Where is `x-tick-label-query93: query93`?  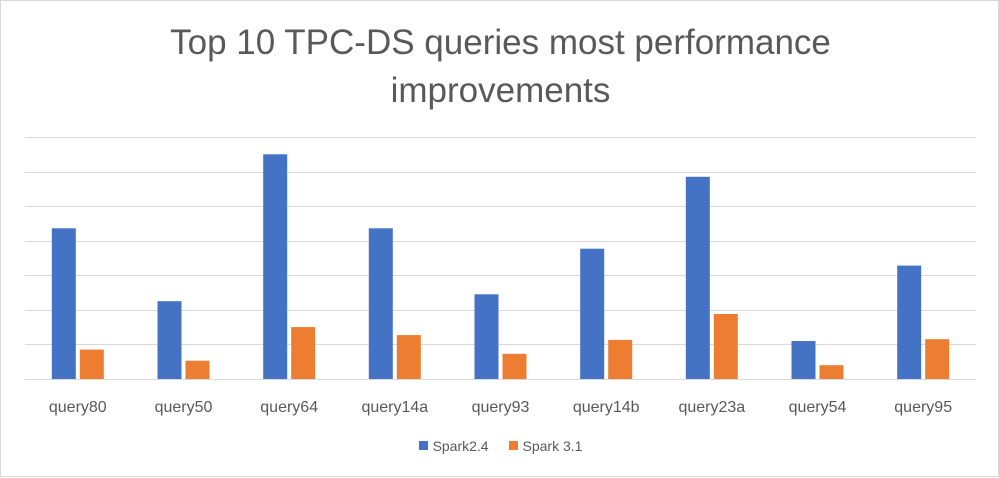
x-tick-label-query93: query93 is located at coordinates (501, 407).